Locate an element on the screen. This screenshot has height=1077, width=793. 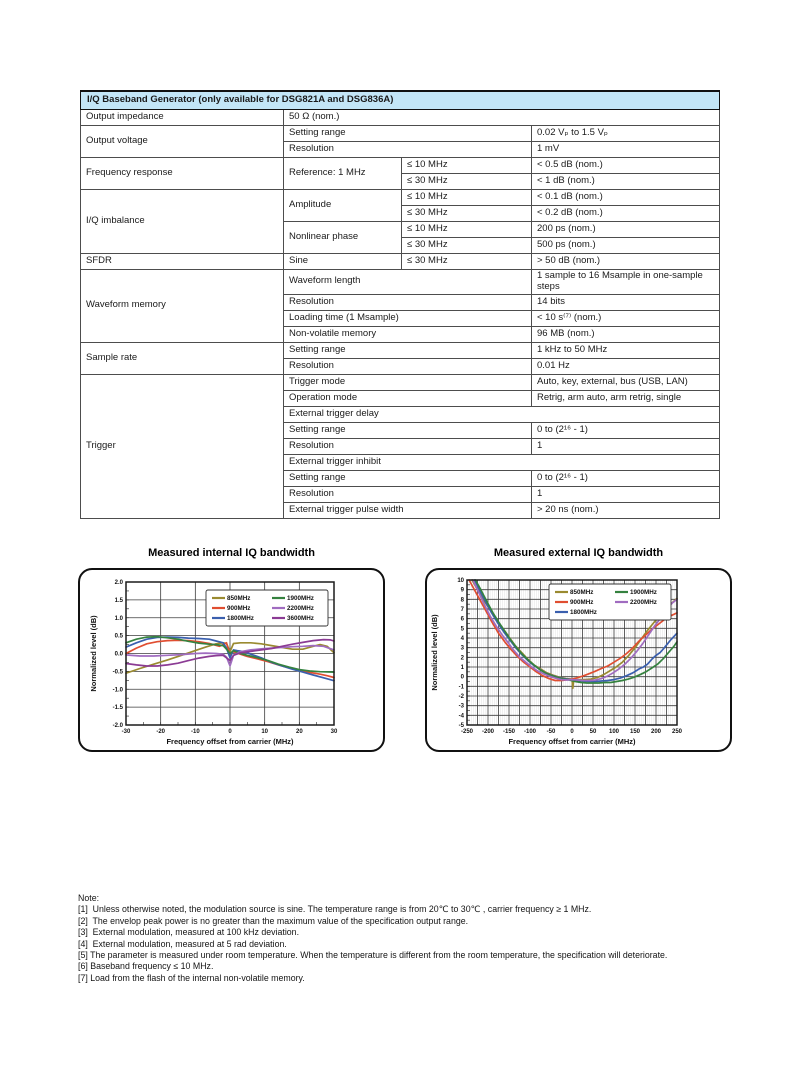
note-item: [6] Baseband frequency ≤ 10 MHz. is located at coordinates (146, 966).